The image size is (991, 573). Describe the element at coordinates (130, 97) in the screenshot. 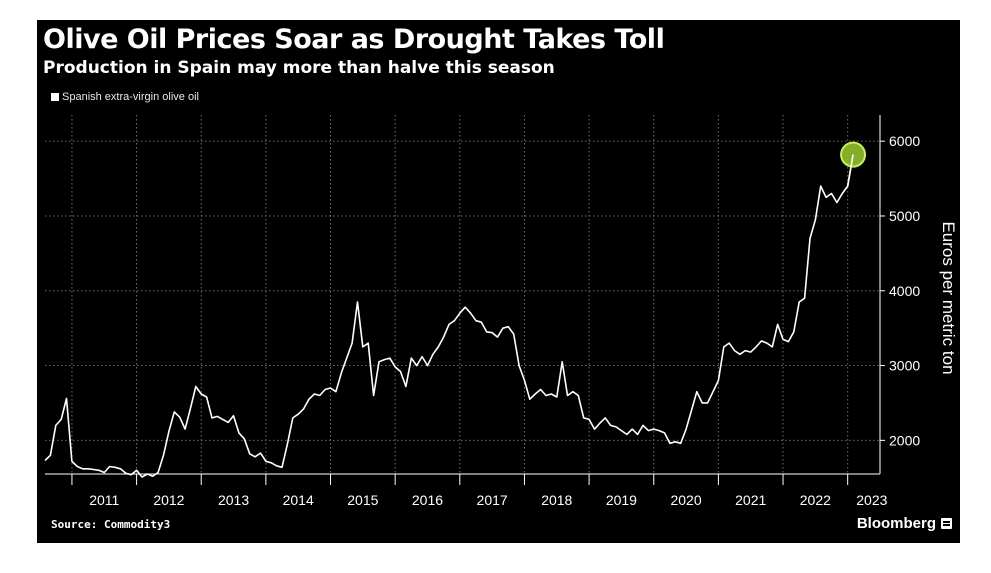

I see `legend-label: Spanish extra-virgin olive oil` at that location.